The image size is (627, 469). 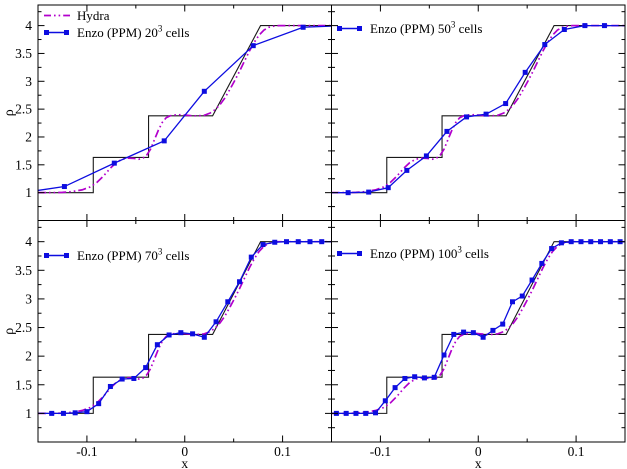 I want to click on x-tick-label: -0.1, so click(x=380, y=451).